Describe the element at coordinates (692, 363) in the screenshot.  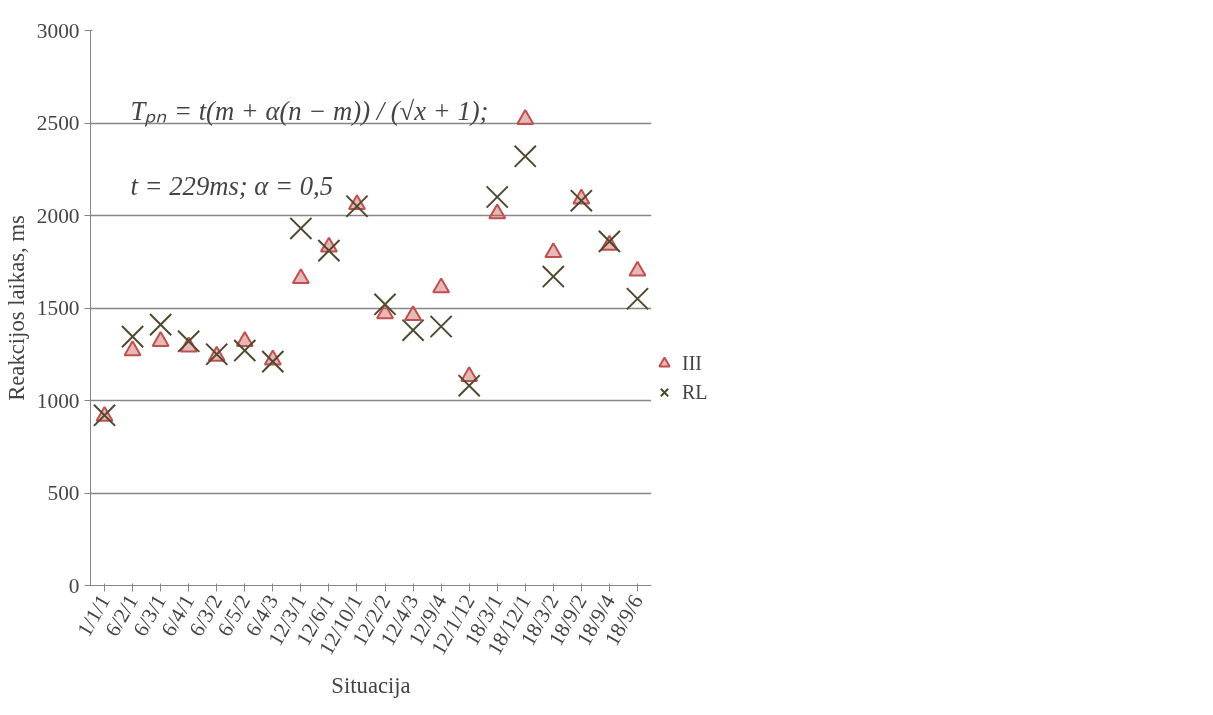
I see `legend-label: III` at that location.